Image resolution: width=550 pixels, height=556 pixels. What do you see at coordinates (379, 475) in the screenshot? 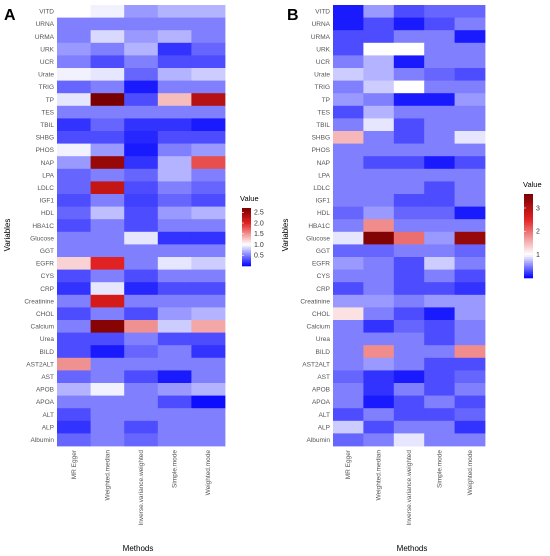
I see `x-tick-label: Weighted.median` at bounding box center [379, 475].